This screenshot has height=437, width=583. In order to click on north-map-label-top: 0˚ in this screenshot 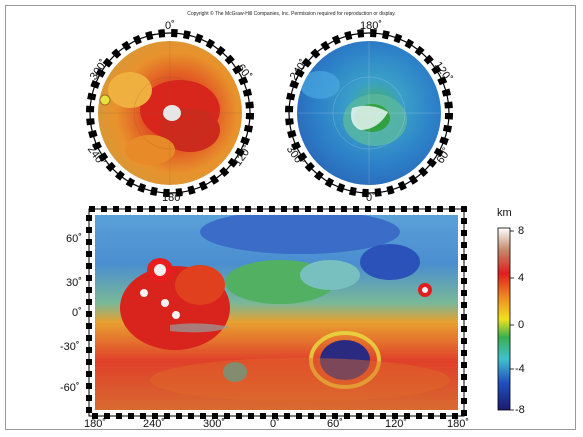, I will do `click(170, 26)`.